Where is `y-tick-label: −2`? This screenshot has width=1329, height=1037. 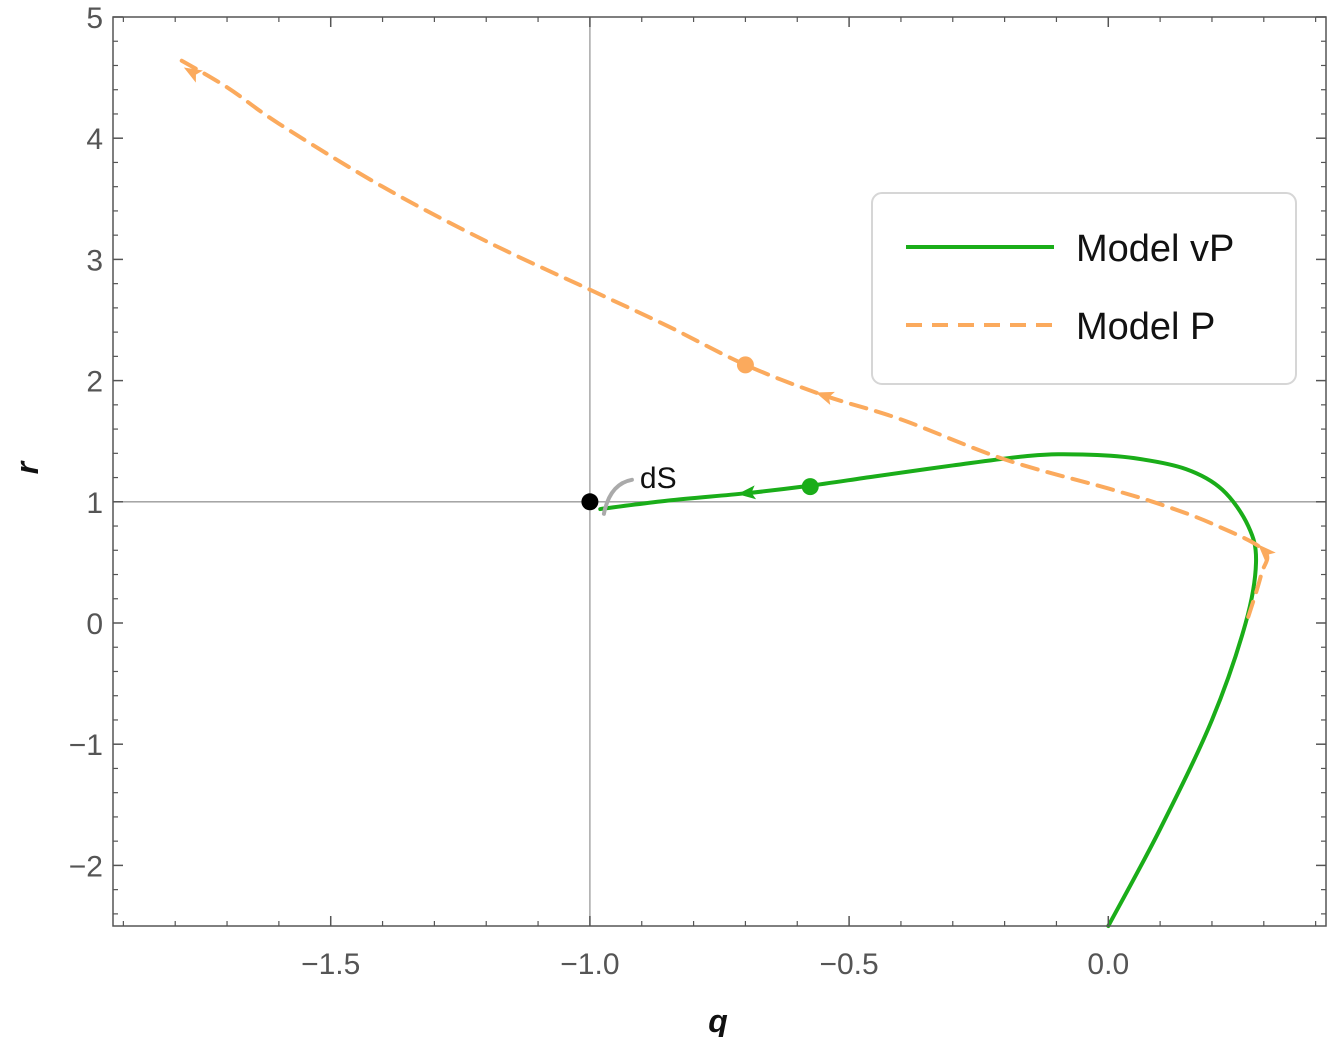
y-tick-label: −2 is located at coordinates (86, 866).